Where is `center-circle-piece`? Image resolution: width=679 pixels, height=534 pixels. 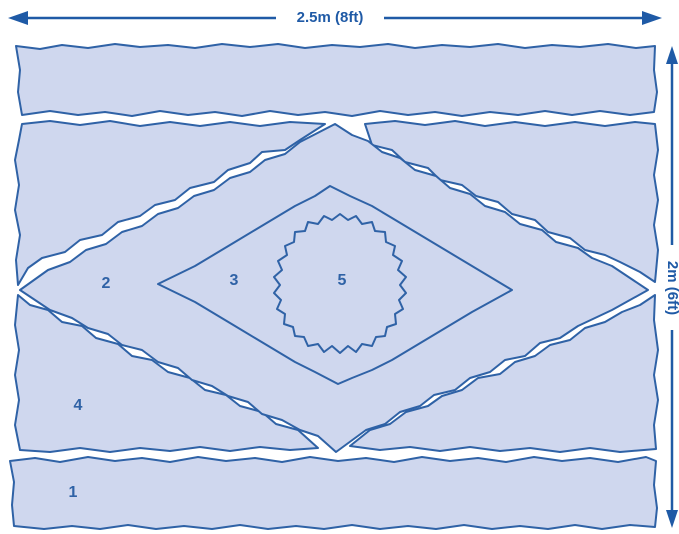
center-circle-piece is located at coordinates (340, 283).